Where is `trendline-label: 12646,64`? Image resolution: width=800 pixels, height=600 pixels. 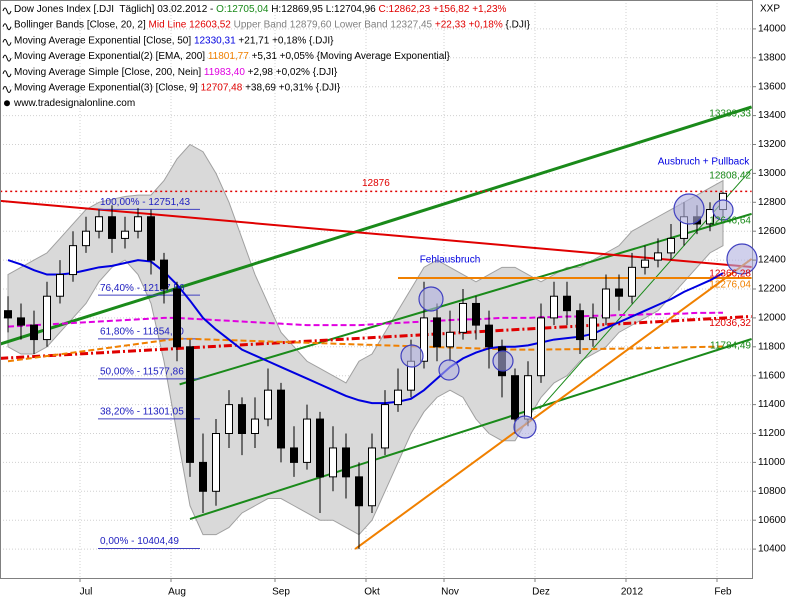
trendline-label: 12646,64 is located at coordinates (730, 221).